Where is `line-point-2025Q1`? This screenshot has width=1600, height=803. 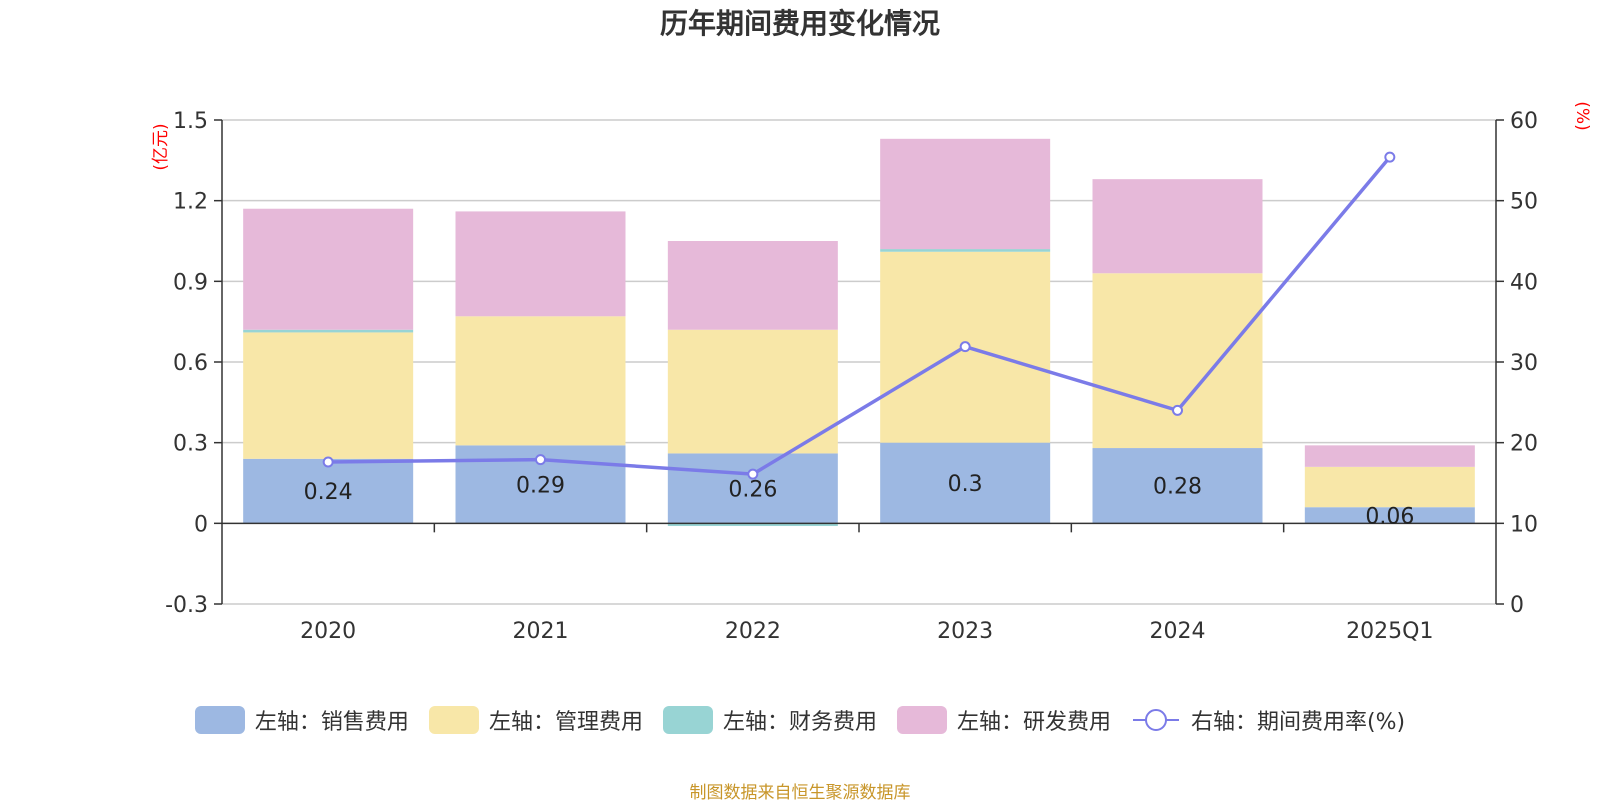 line-point-2025Q1 is located at coordinates (1390, 157).